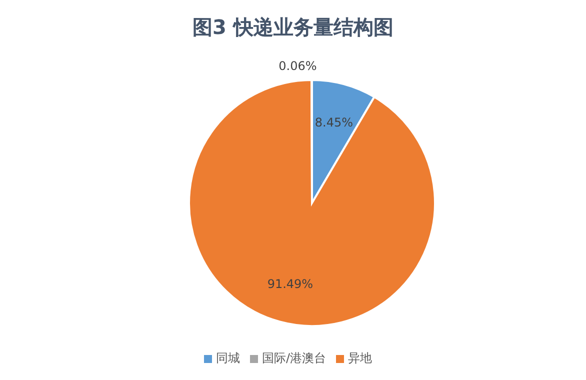 This screenshot has height=380, width=586. I want to click on data-label: 8.45%, so click(334, 122).